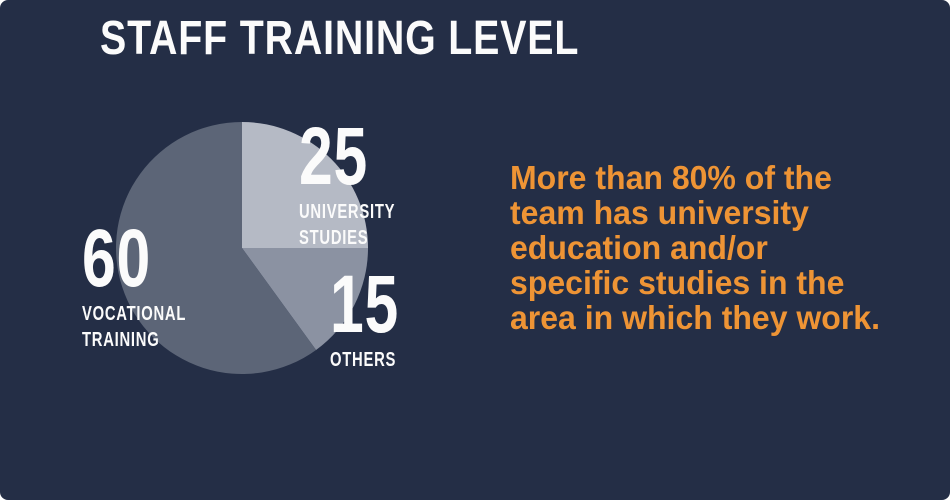 This screenshot has height=500, width=950. I want to click on slice-value-others: 15, so click(364, 304).